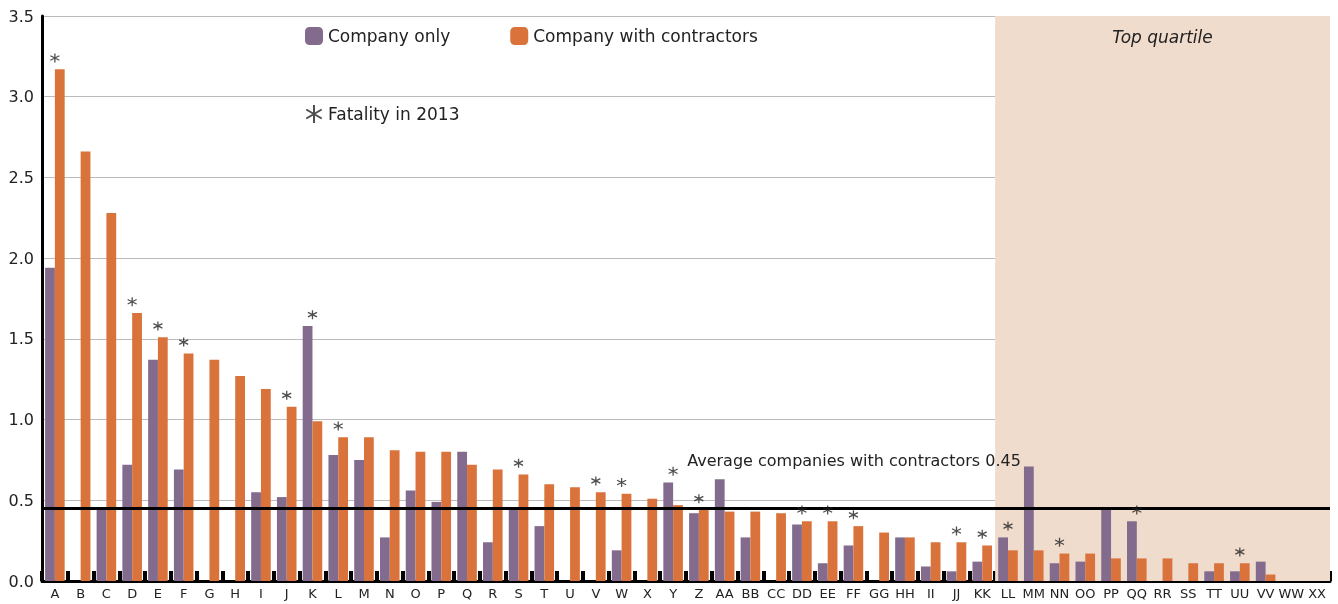 Image resolution: width=1338 pixels, height=604 pixels. I want to click on x-tick-label: JJ, so click(956, 593).